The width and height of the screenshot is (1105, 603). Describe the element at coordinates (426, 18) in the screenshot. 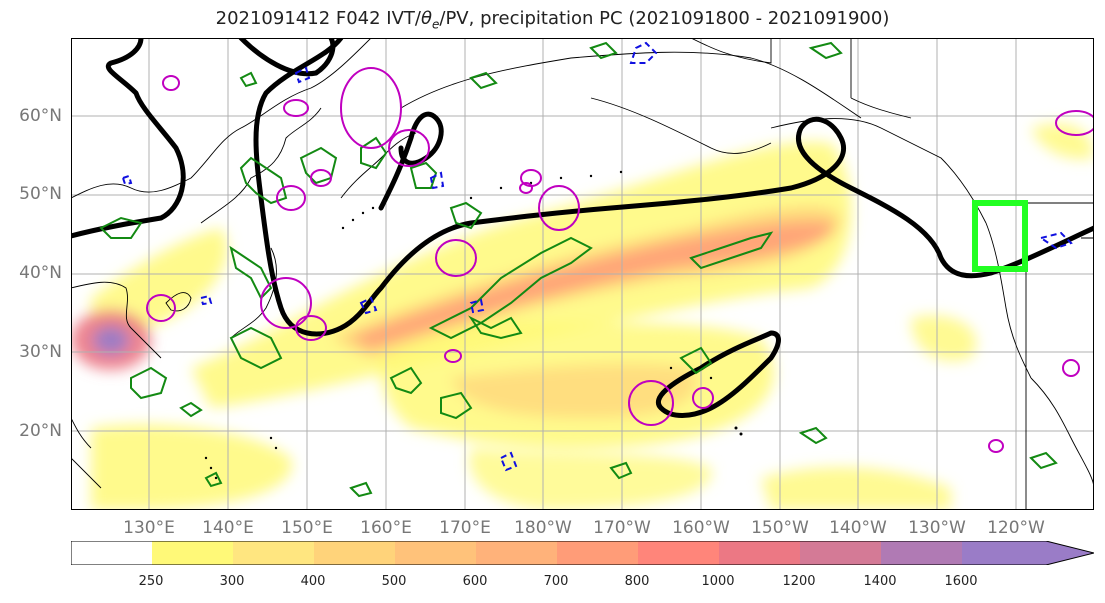

I see `title-theta: θ` at that location.